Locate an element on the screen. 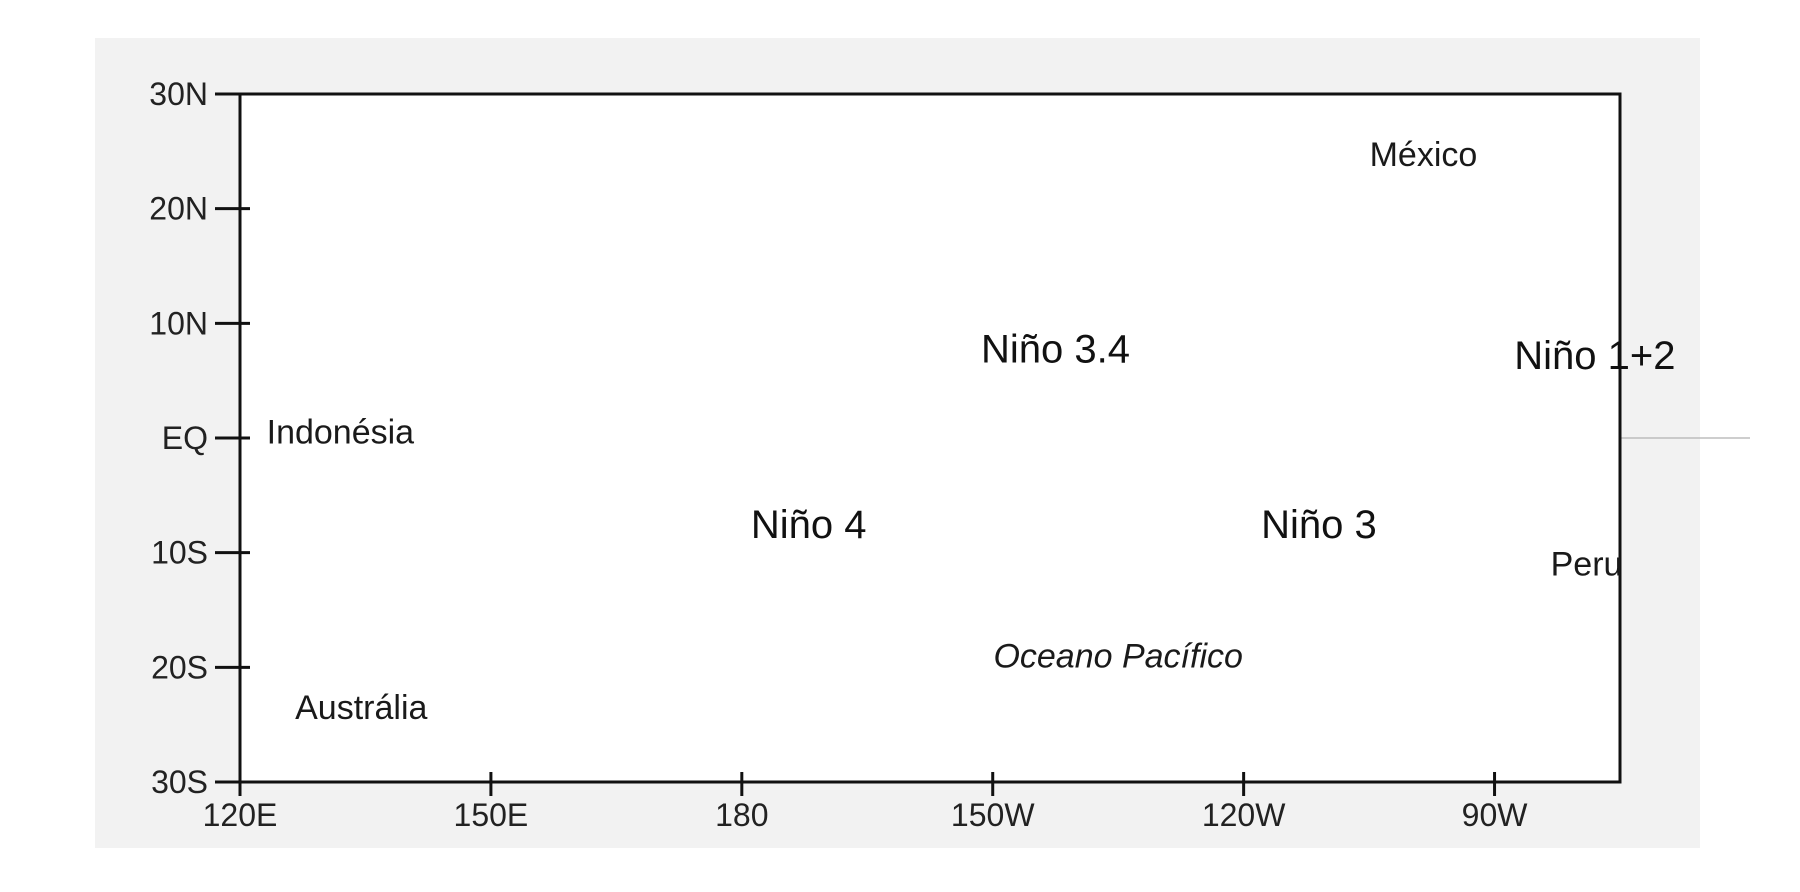 This screenshot has width=1800, height=892. place-label-australia: Austrália is located at coordinates (361, 708).